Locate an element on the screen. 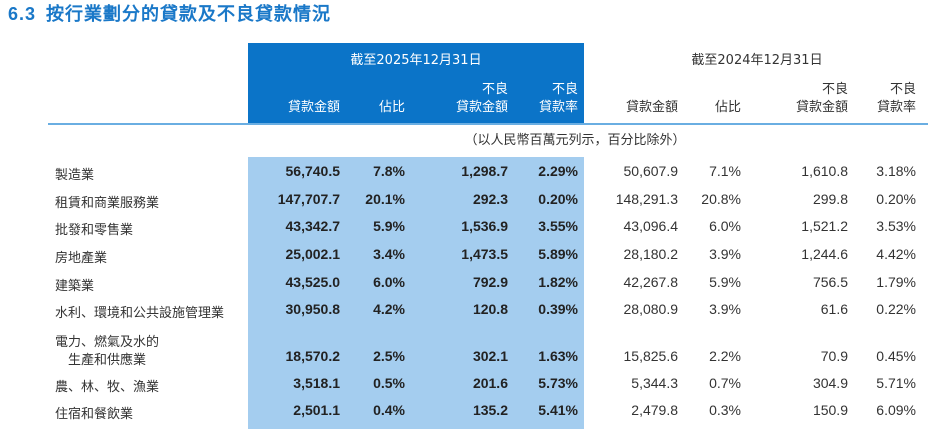  section-number: 6.3 is located at coordinates (22, 14).